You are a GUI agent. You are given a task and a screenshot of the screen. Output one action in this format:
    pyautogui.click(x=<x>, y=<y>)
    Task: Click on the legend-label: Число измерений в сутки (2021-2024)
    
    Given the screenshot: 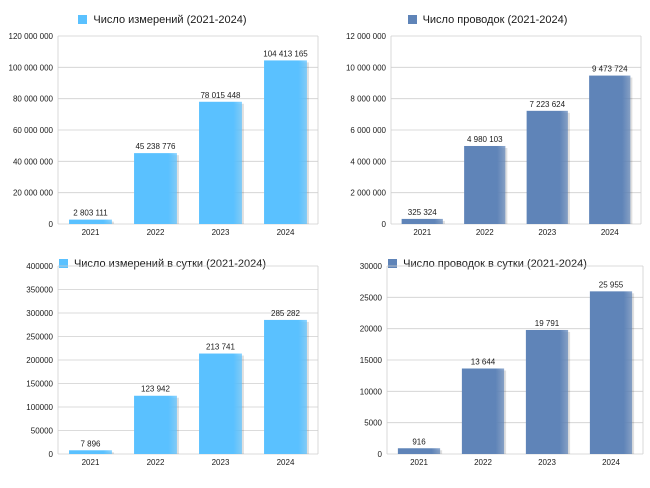 What is the action you would take?
    pyautogui.click(x=170, y=264)
    